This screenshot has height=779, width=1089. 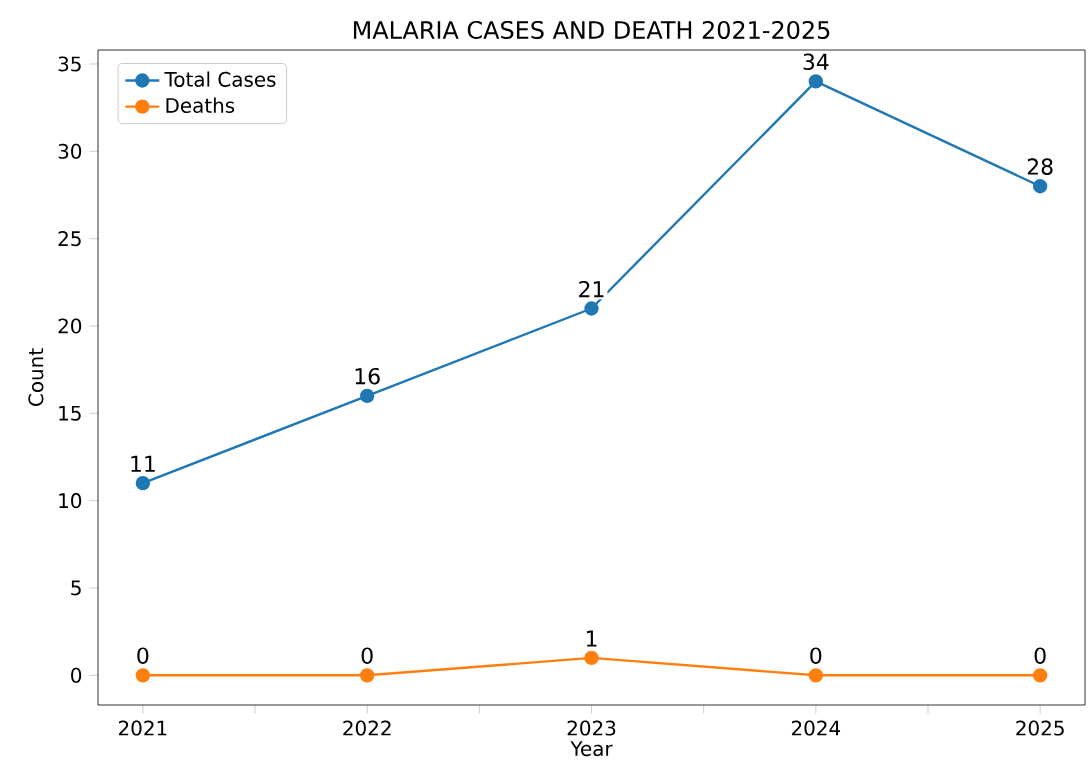 What do you see at coordinates (200, 105) in the screenshot?
I see `legend-label: Deaths` at bounding box center [200, 105].